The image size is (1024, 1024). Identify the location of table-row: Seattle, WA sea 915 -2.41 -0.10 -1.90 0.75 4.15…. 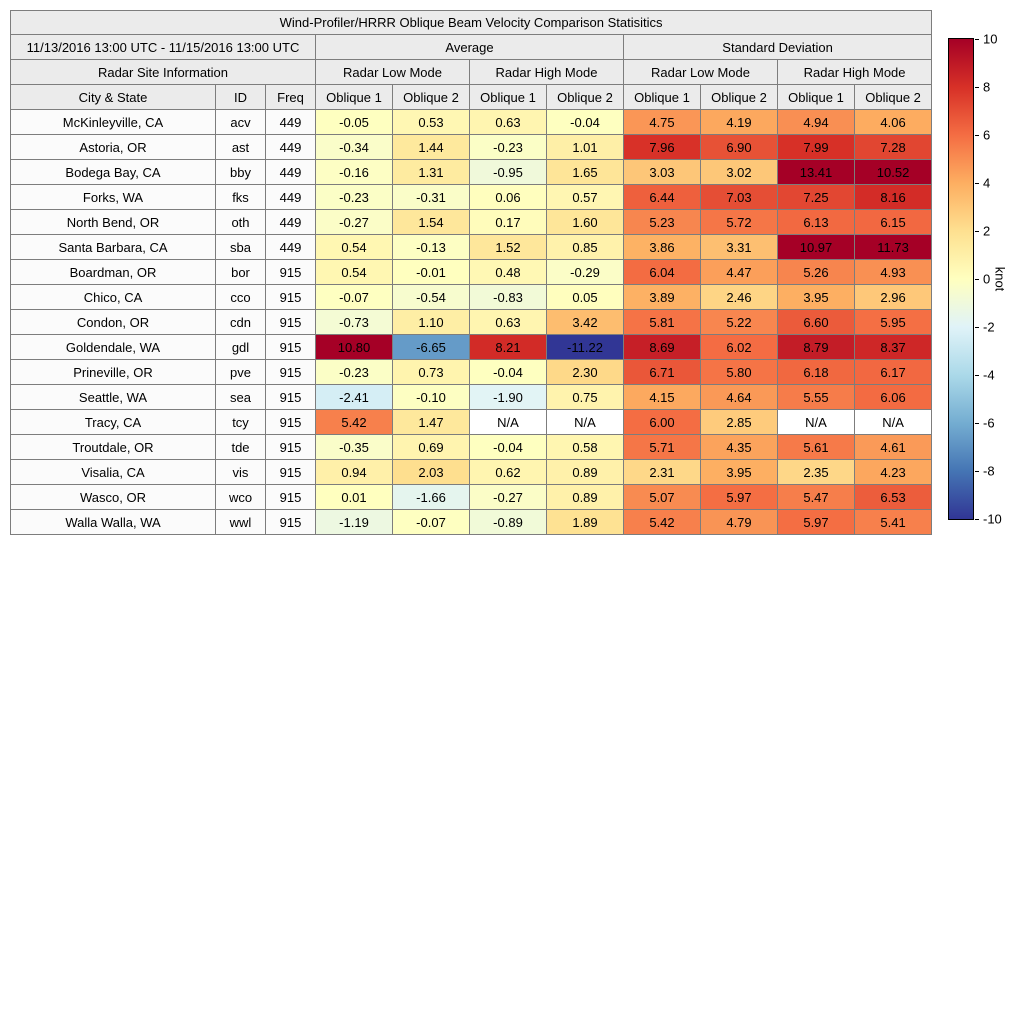
(471, 397).